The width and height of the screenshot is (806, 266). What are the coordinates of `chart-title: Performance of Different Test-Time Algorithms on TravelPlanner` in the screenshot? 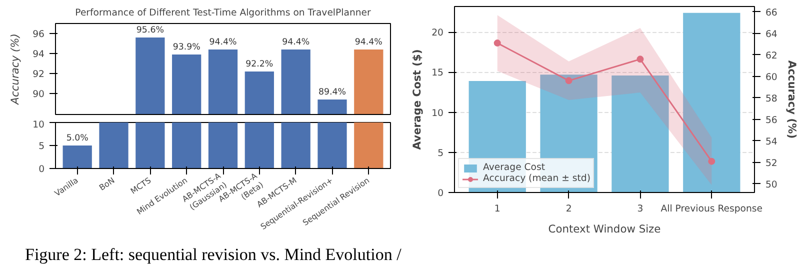 It's located at (223, 13).